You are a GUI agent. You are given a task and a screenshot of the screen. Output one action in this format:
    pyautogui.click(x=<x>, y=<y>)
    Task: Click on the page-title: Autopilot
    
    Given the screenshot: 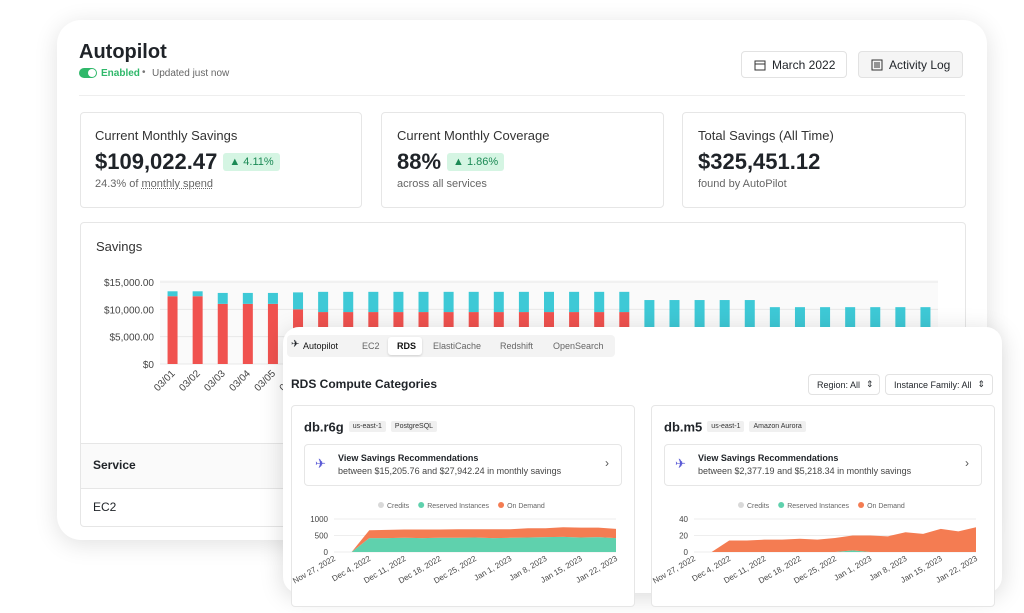 What is the action you would take?
    pyautogui.click(x=123, y=52)
    